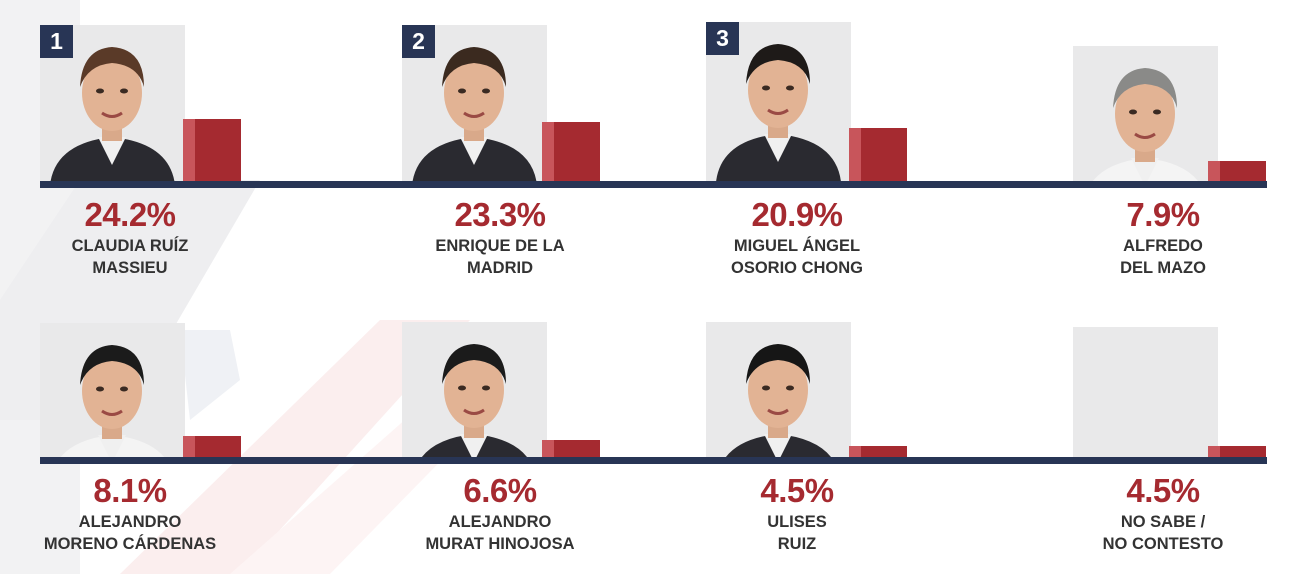  What do you see at coordinates (1163, 246) in the screenshot?
I see `candidate-name-line: ALFREDO` at bounding box center [1163, 246].